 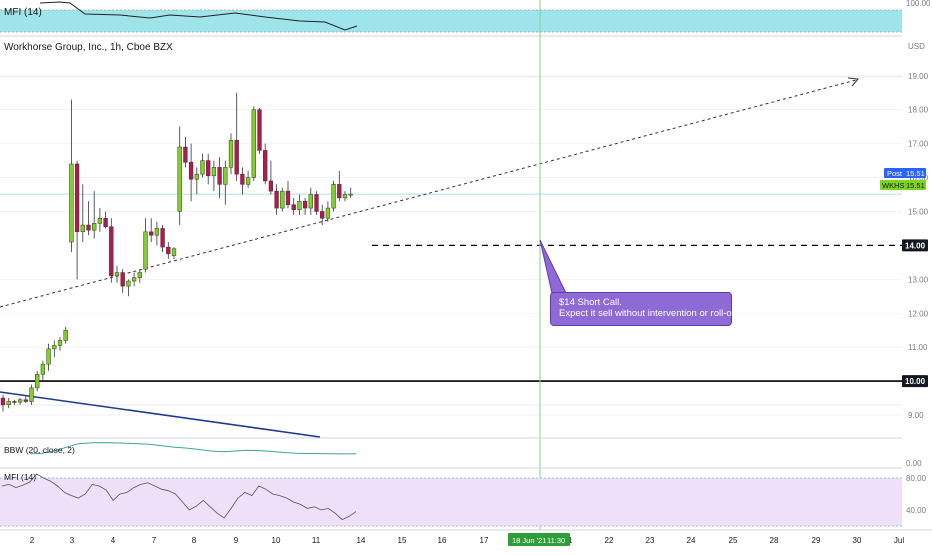 What do you see at coordinates (918, 347) in the screenshot?
I see `y-tick-label: 11.00` at bounding box center [918, 347].